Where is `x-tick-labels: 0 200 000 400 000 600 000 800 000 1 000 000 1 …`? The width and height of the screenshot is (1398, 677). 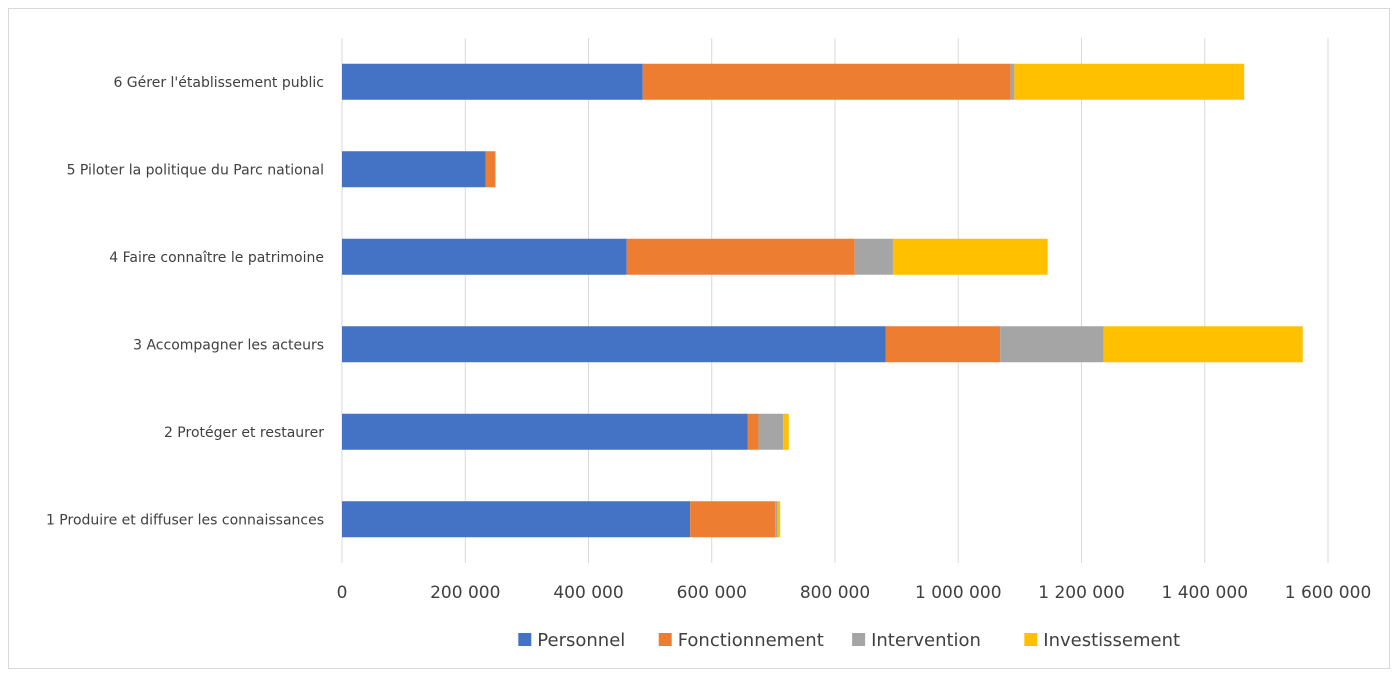 x-tick-labels: 0 200 000 400 000 600 000 800 000 1 000 000 1 … is located at coordinates (854, 593).